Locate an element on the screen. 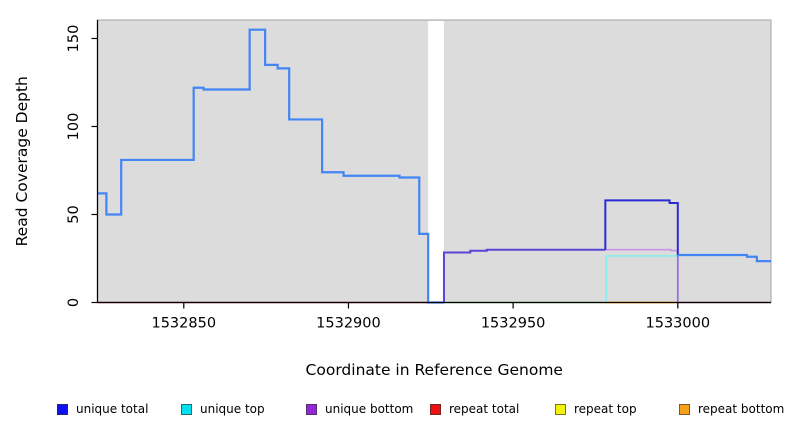 Image resolution: width=792 pixels, height=432 pixels. series-unique-total-box is located at coordinates (641, 227).